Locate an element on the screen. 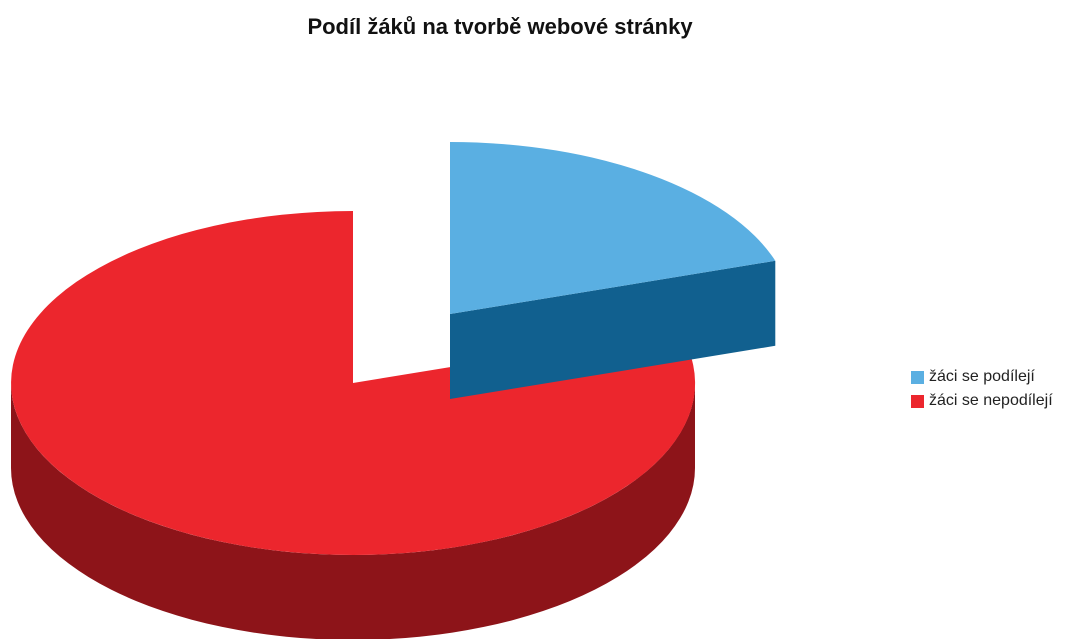 The image size is (1085, 639). slice-podileji is located at coordinates (613, 270).